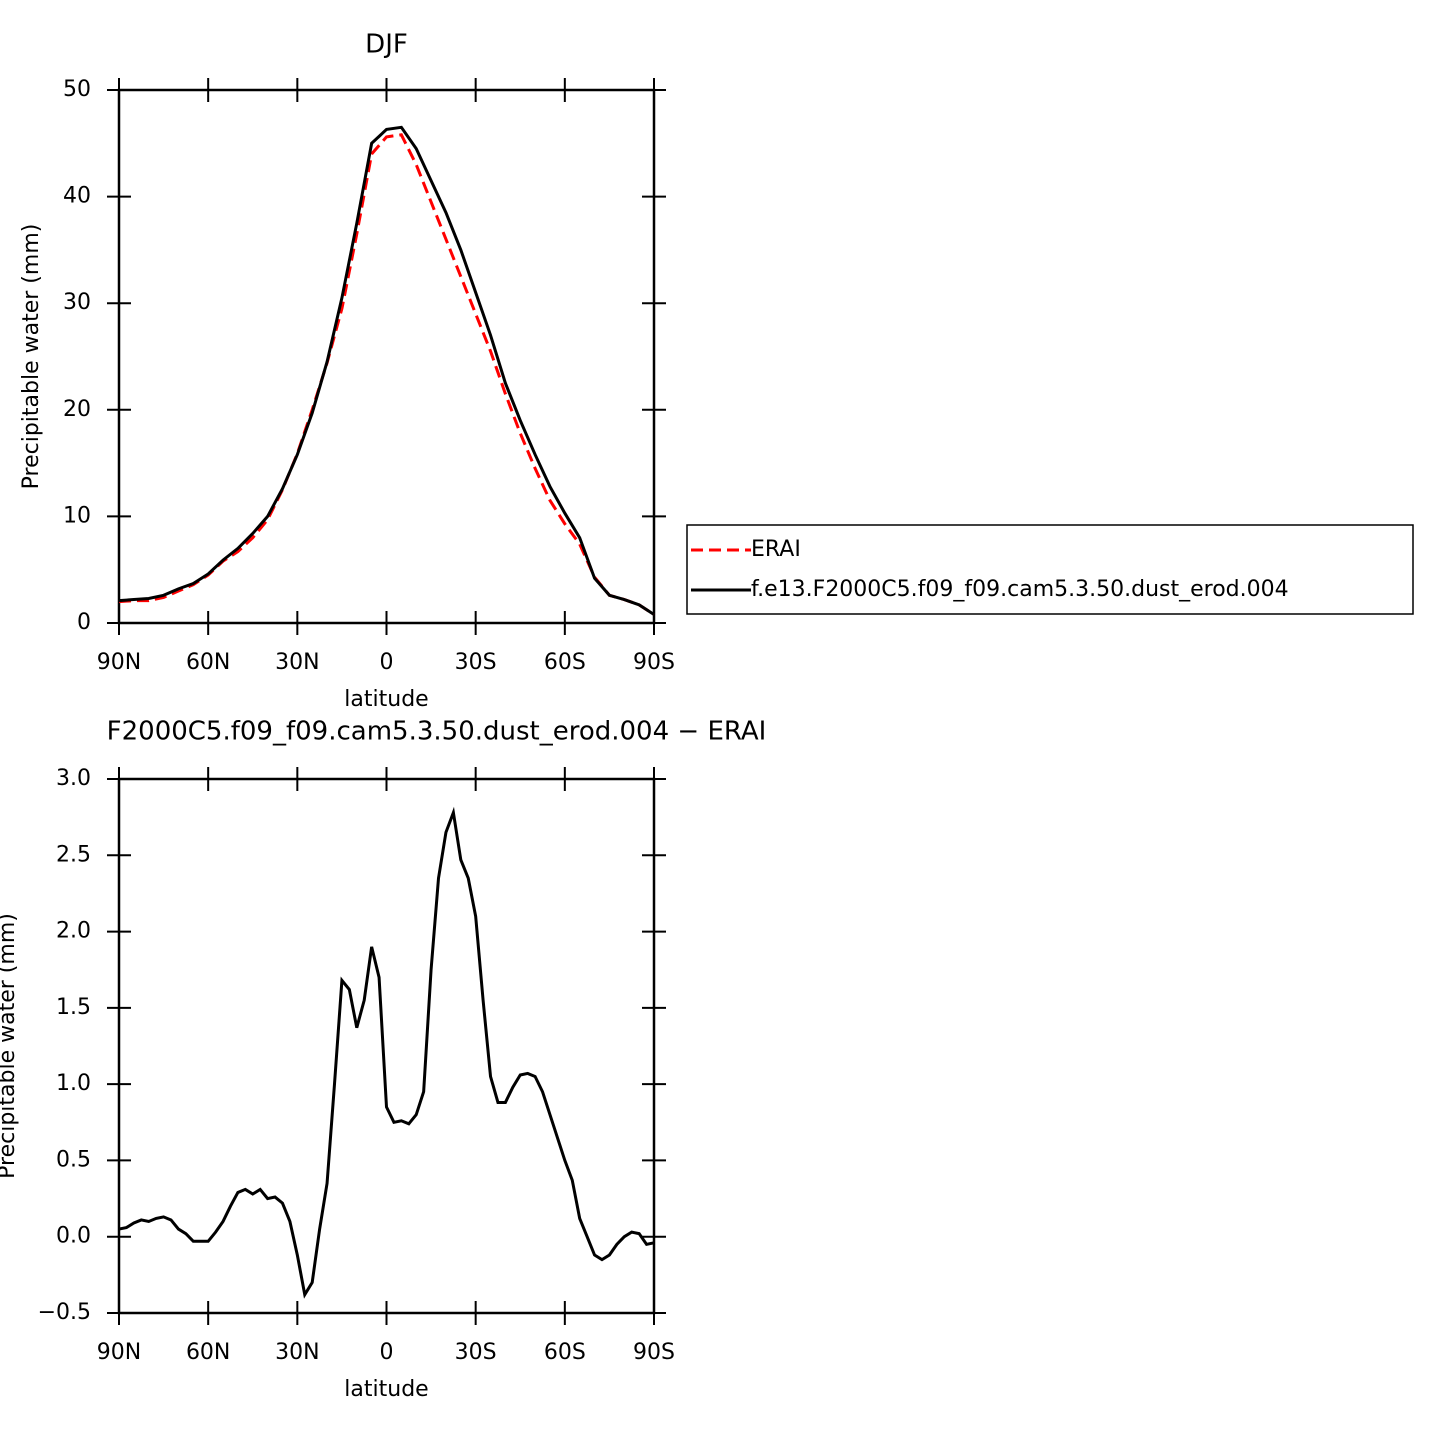 The height and width of the screenshot is (1430, 1433). Describe the element at coordinates (77, 409) in the screenshot. I see `y-tick-label: 20` at that location.